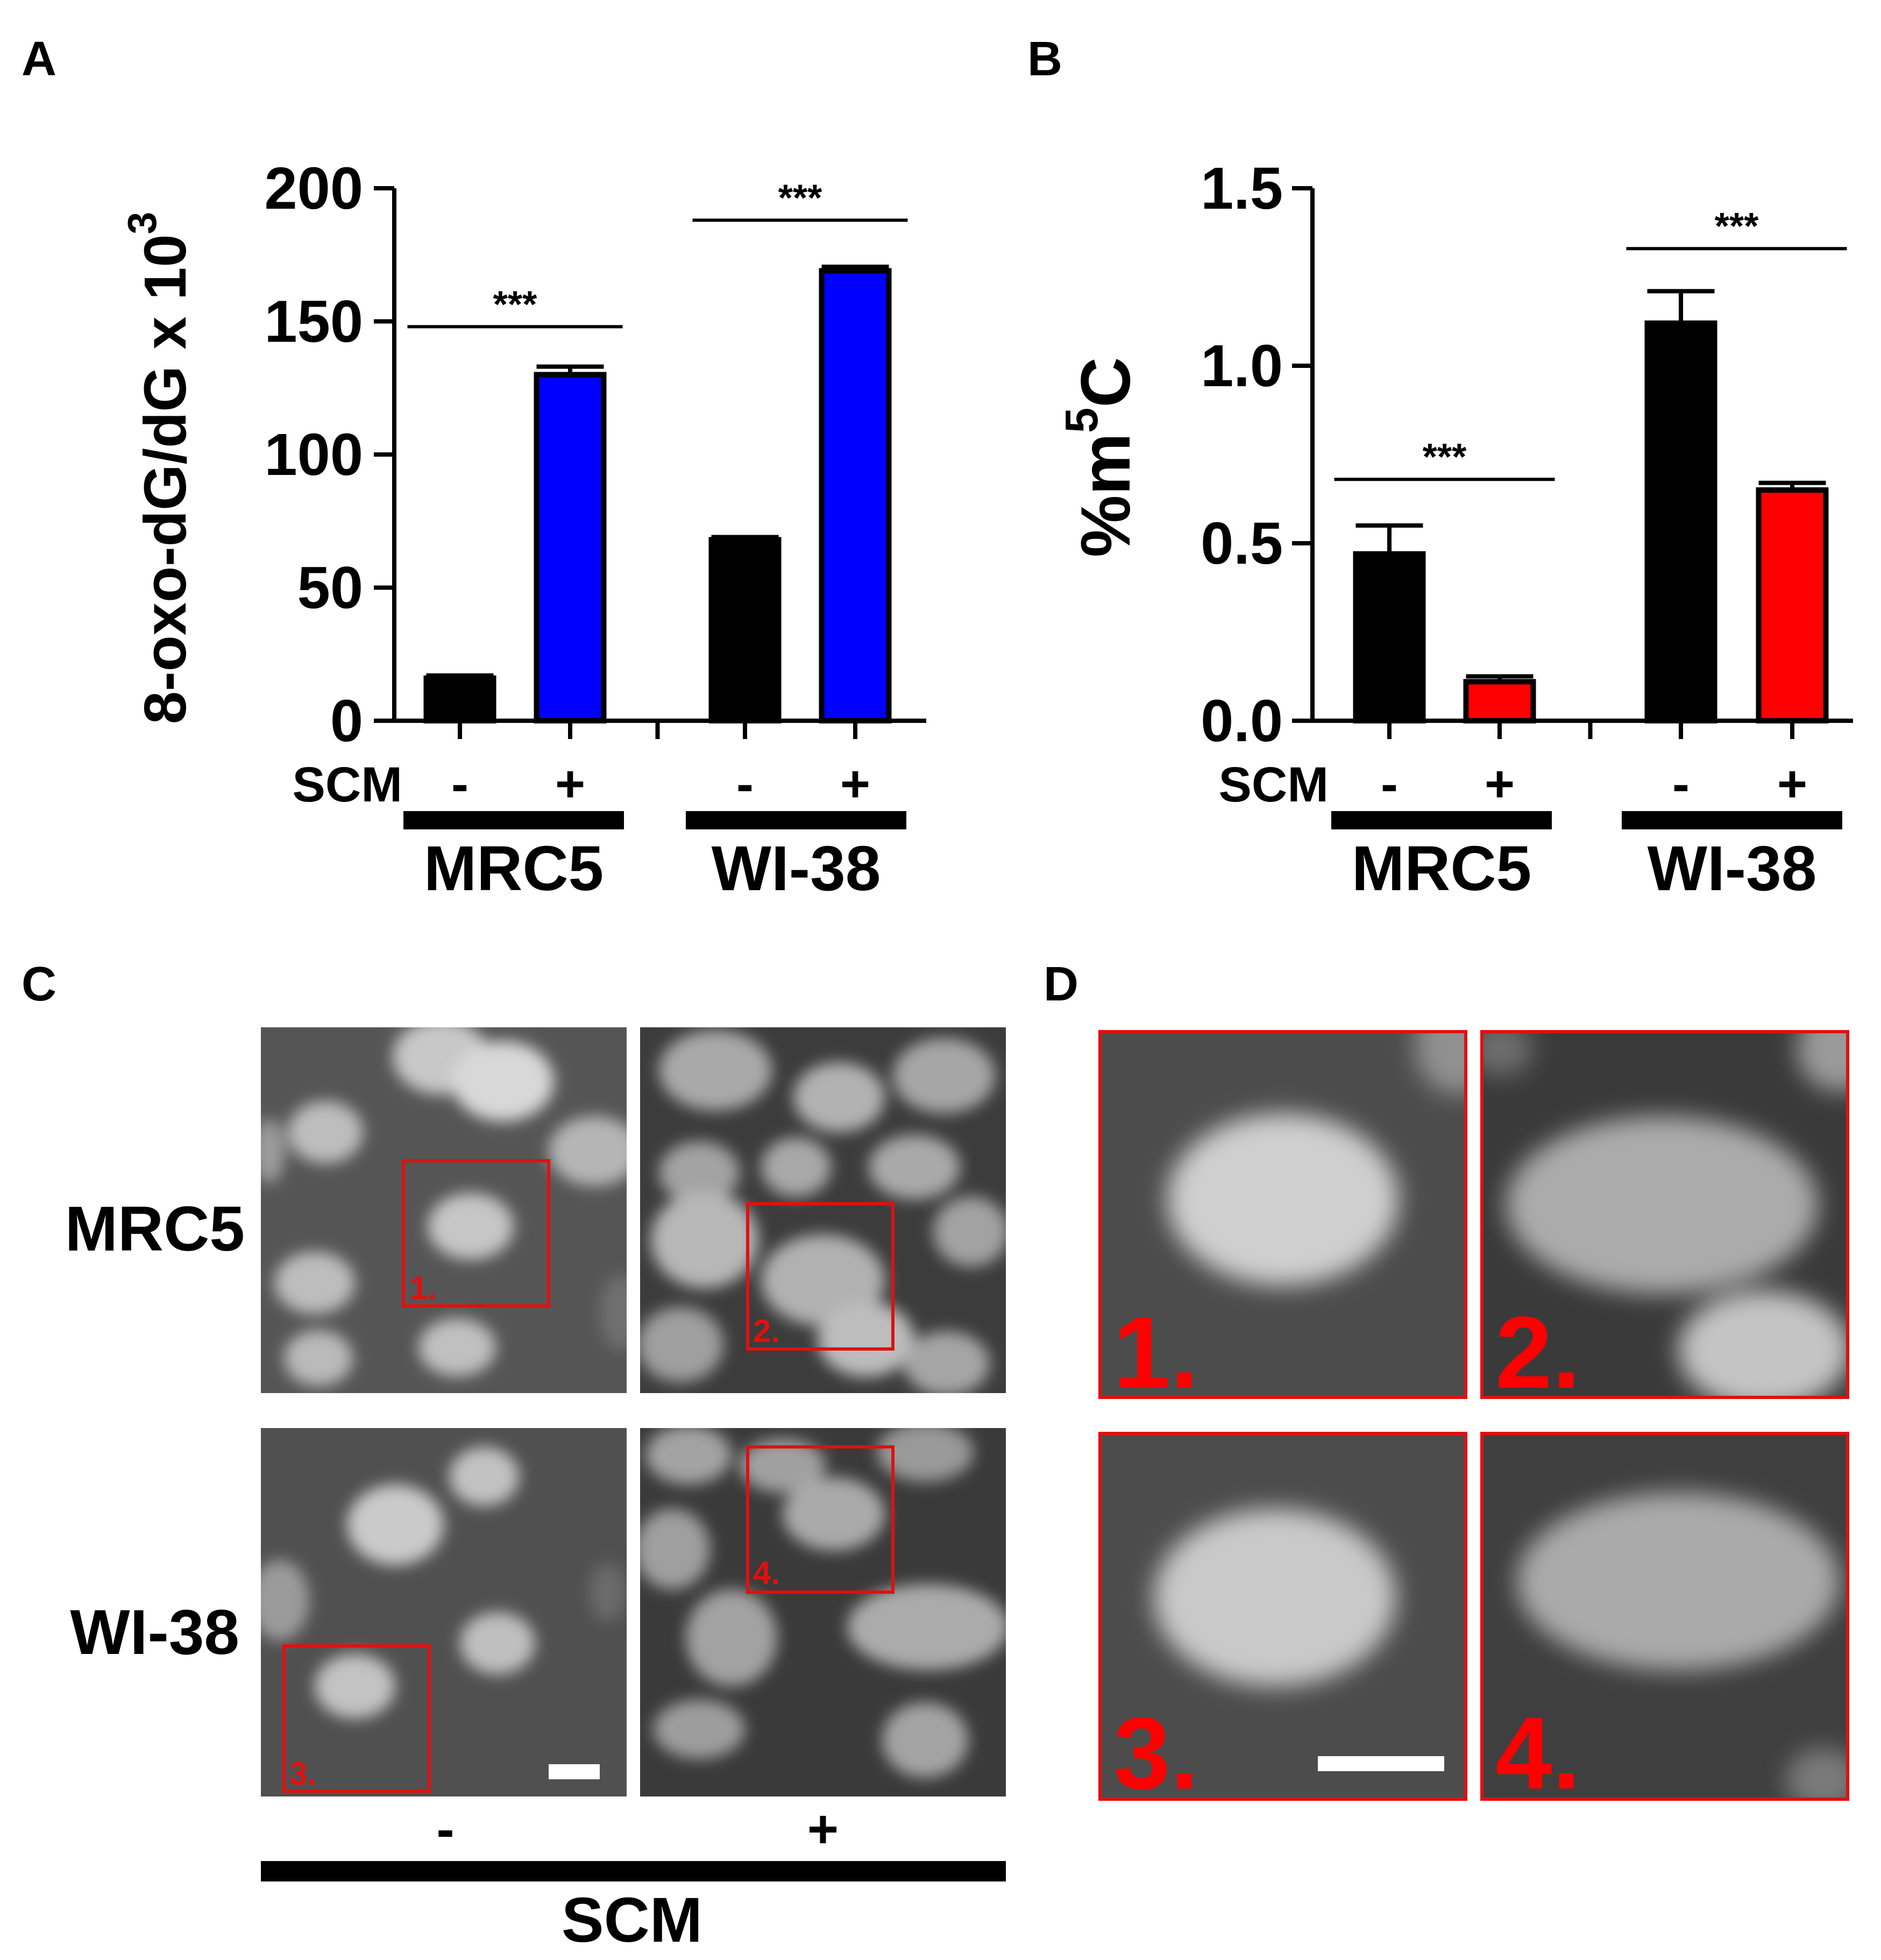 The height and width of the screenshot is (1960, 1881). I want to click on zoom-box-4-label: 4., so click(766, 1573).